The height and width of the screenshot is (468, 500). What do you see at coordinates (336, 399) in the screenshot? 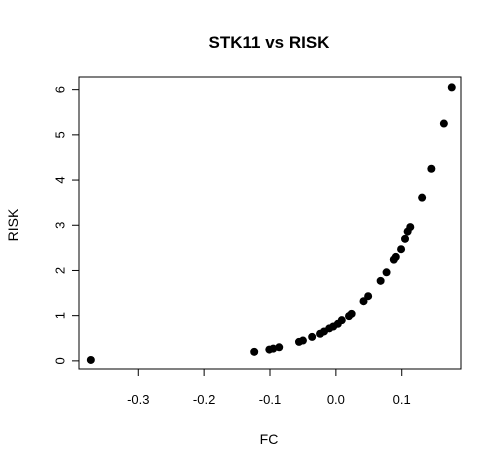
I see `x-tick-label: 0.0` at bounding box center [336, 399].